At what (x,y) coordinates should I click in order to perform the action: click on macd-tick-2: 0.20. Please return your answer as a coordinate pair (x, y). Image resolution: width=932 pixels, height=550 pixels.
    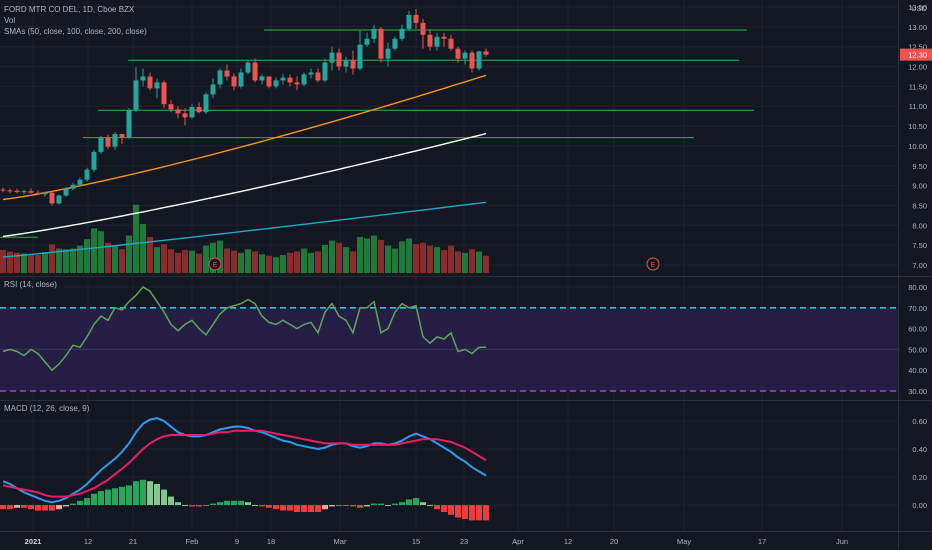
    Looking at the image, I should click on (919, 477).